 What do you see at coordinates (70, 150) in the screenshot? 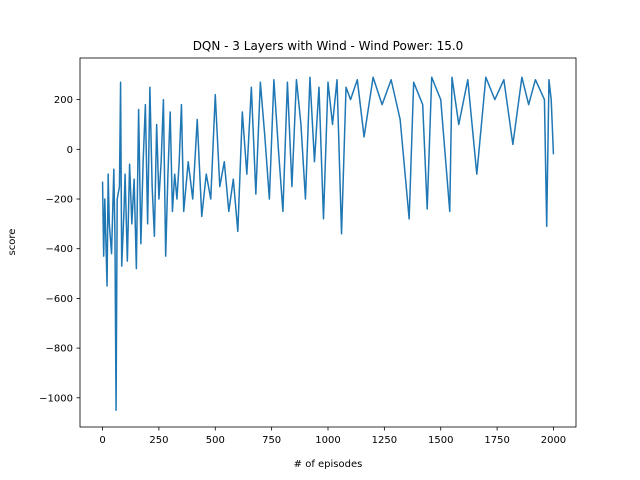
I see `y-tick-label: 0` at bounding box center [70, 150].